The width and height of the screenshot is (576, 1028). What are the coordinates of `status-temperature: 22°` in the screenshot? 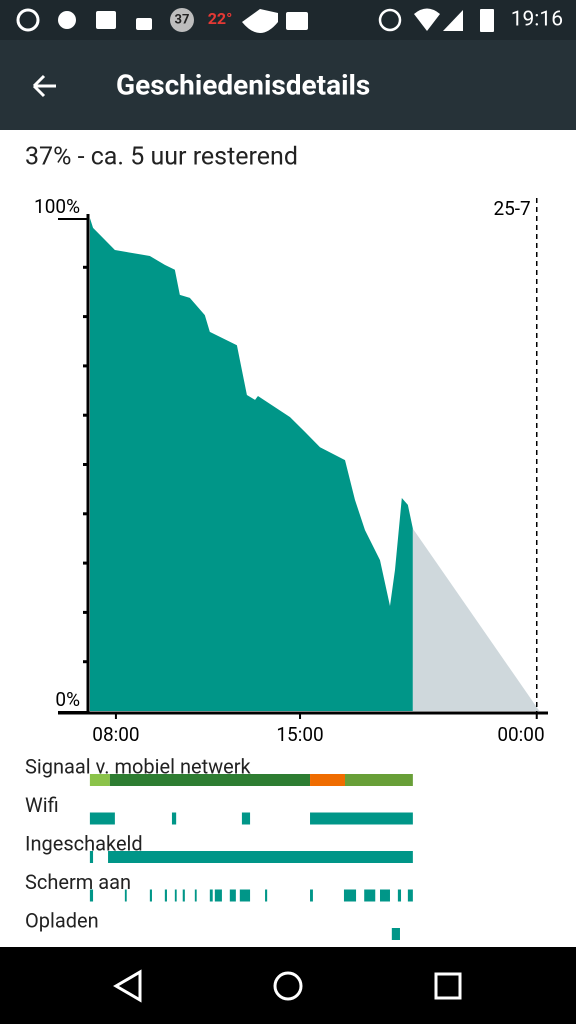 It's located at (220, 18).